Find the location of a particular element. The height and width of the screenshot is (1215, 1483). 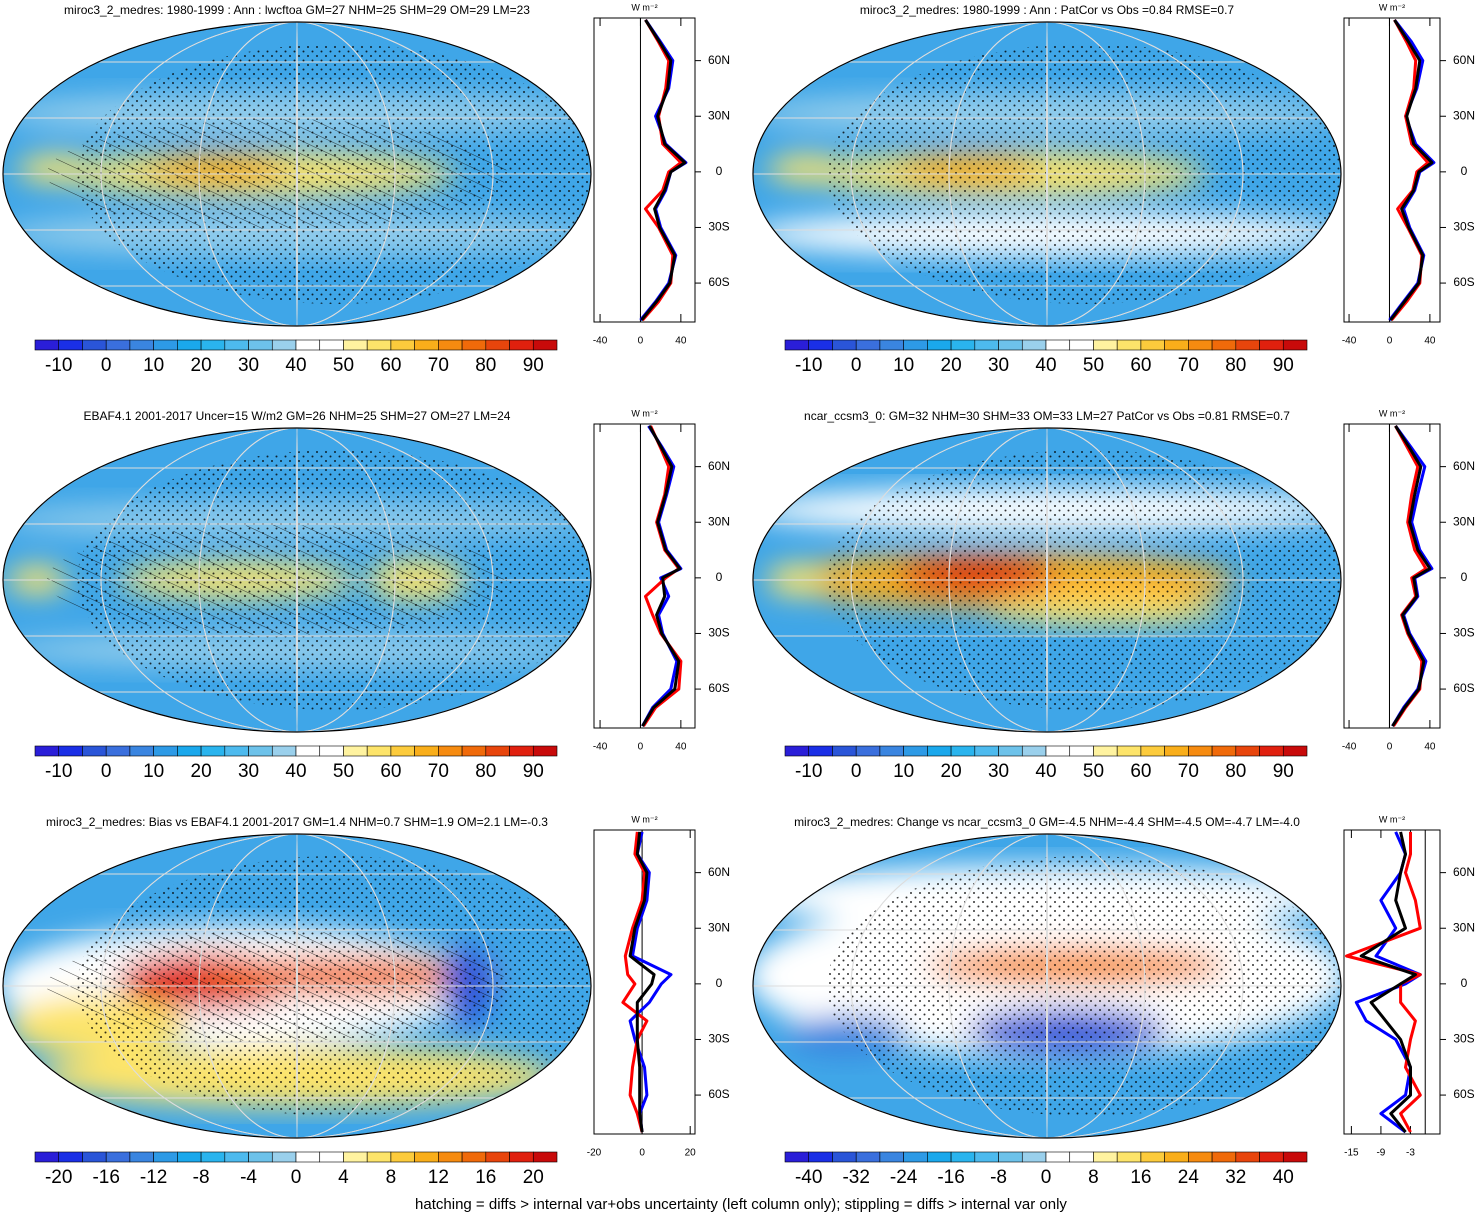

colorbar-label: 20 is located at coordinates (201, 365).